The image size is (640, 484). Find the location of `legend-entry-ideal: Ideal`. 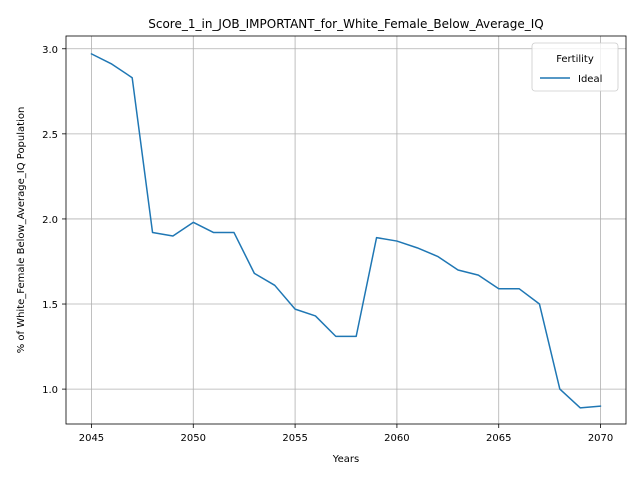

legend-entry-ideal: Ideal is located at coordinates (590, 79).